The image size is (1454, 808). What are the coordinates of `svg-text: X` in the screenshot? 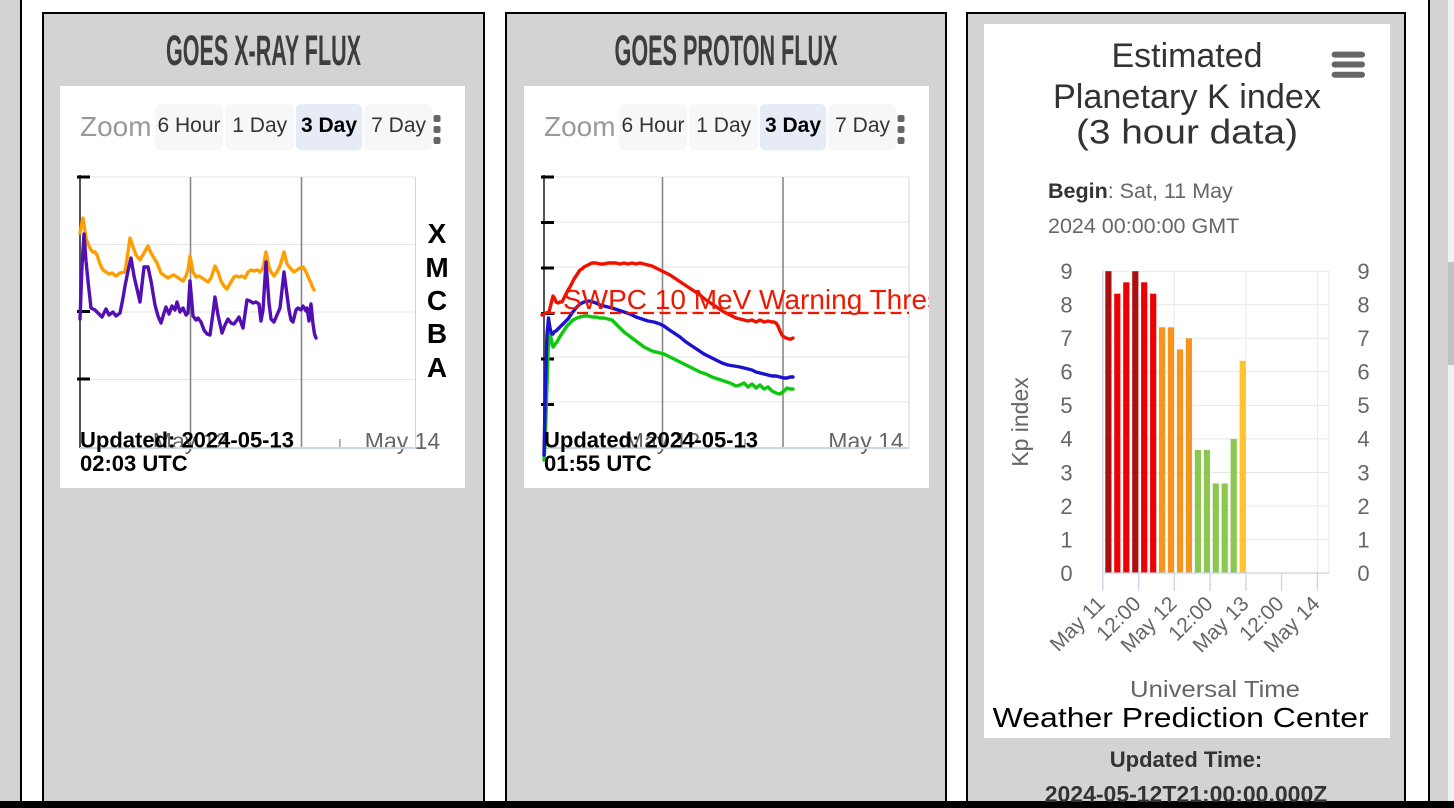 It's located at (437, 233).